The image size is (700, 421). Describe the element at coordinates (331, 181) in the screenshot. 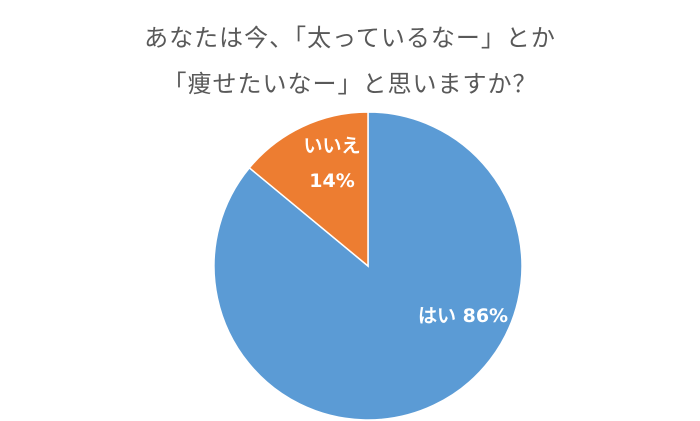

I see `slice-label-no-value: 14%` at that location.